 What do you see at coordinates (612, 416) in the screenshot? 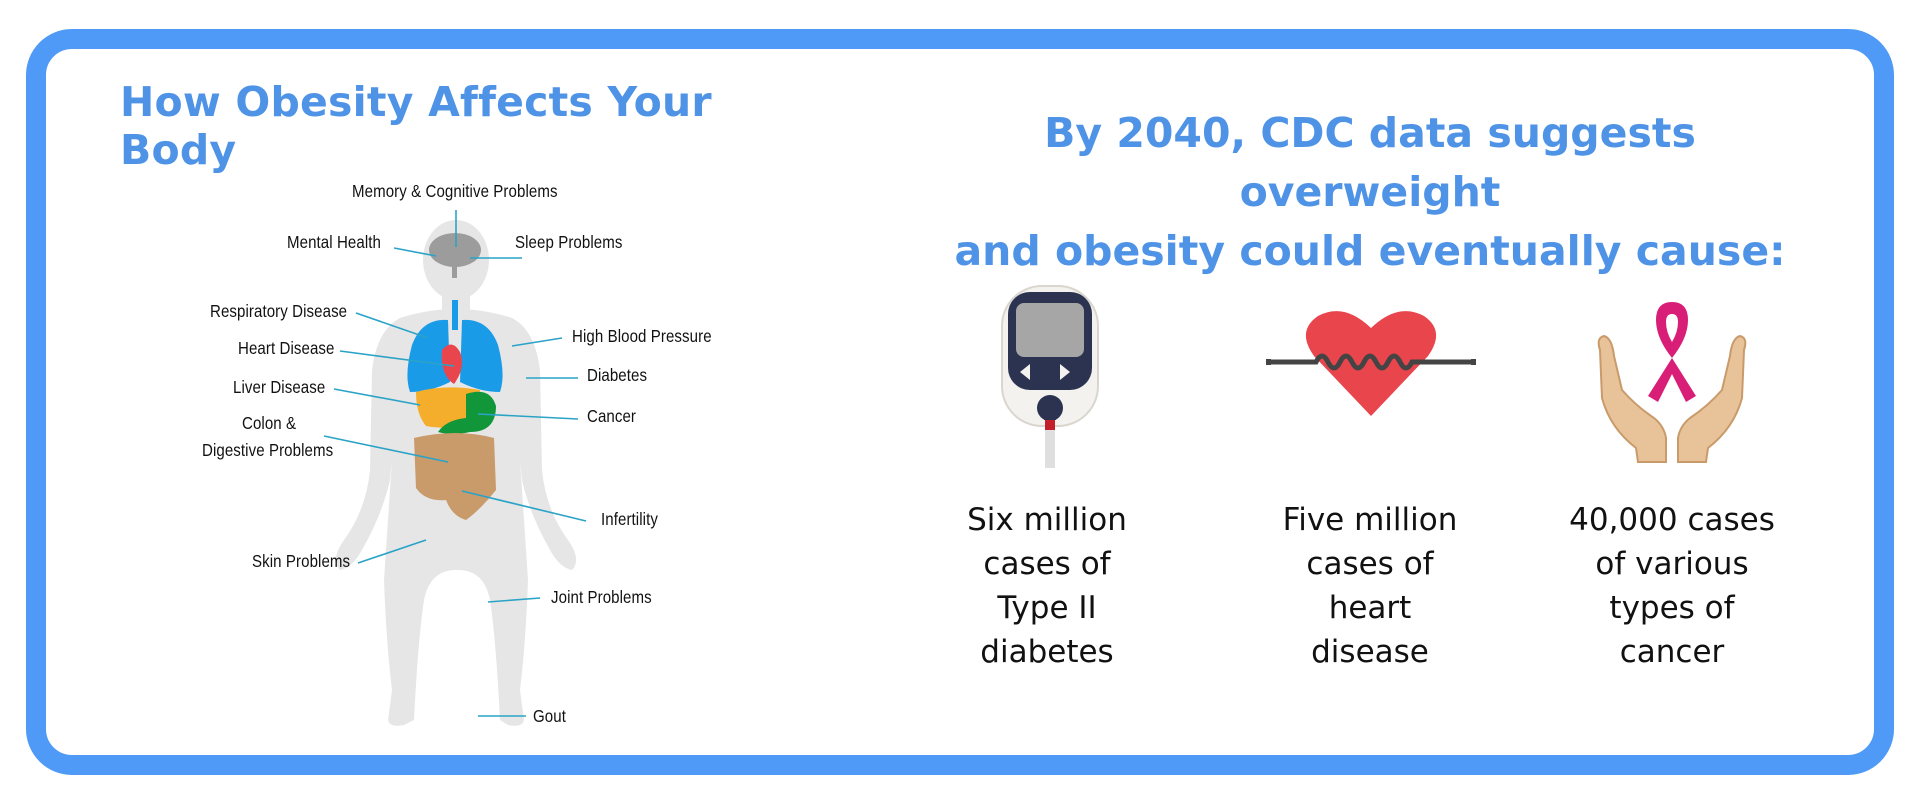
I see `label-cancer: Cancer` at bounding box center [612, 416].